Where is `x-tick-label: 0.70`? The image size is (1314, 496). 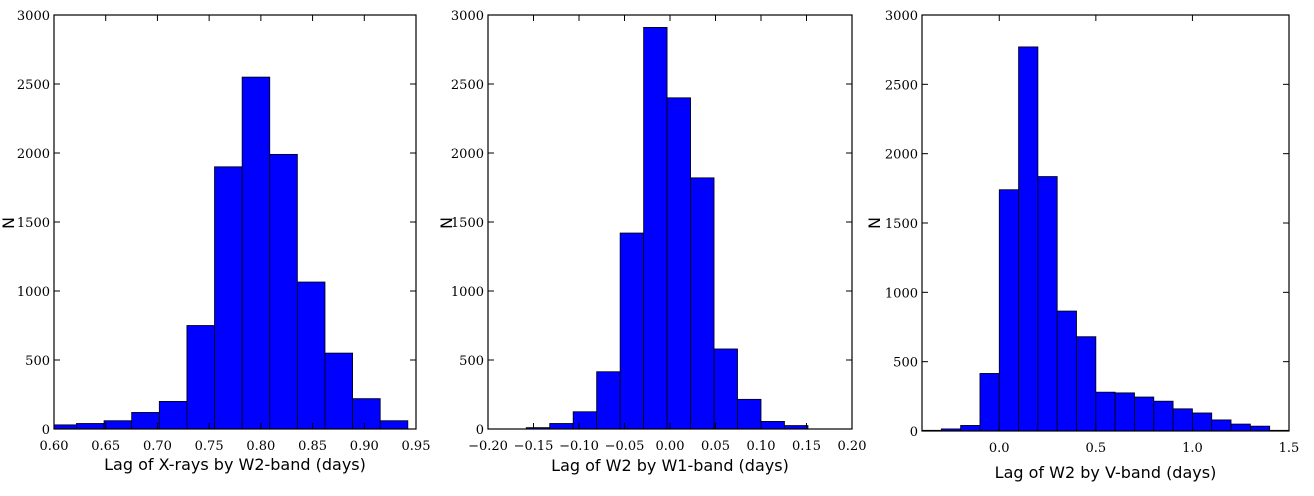 x-tick-label: 0.70 is located at coordinates (157, 446).